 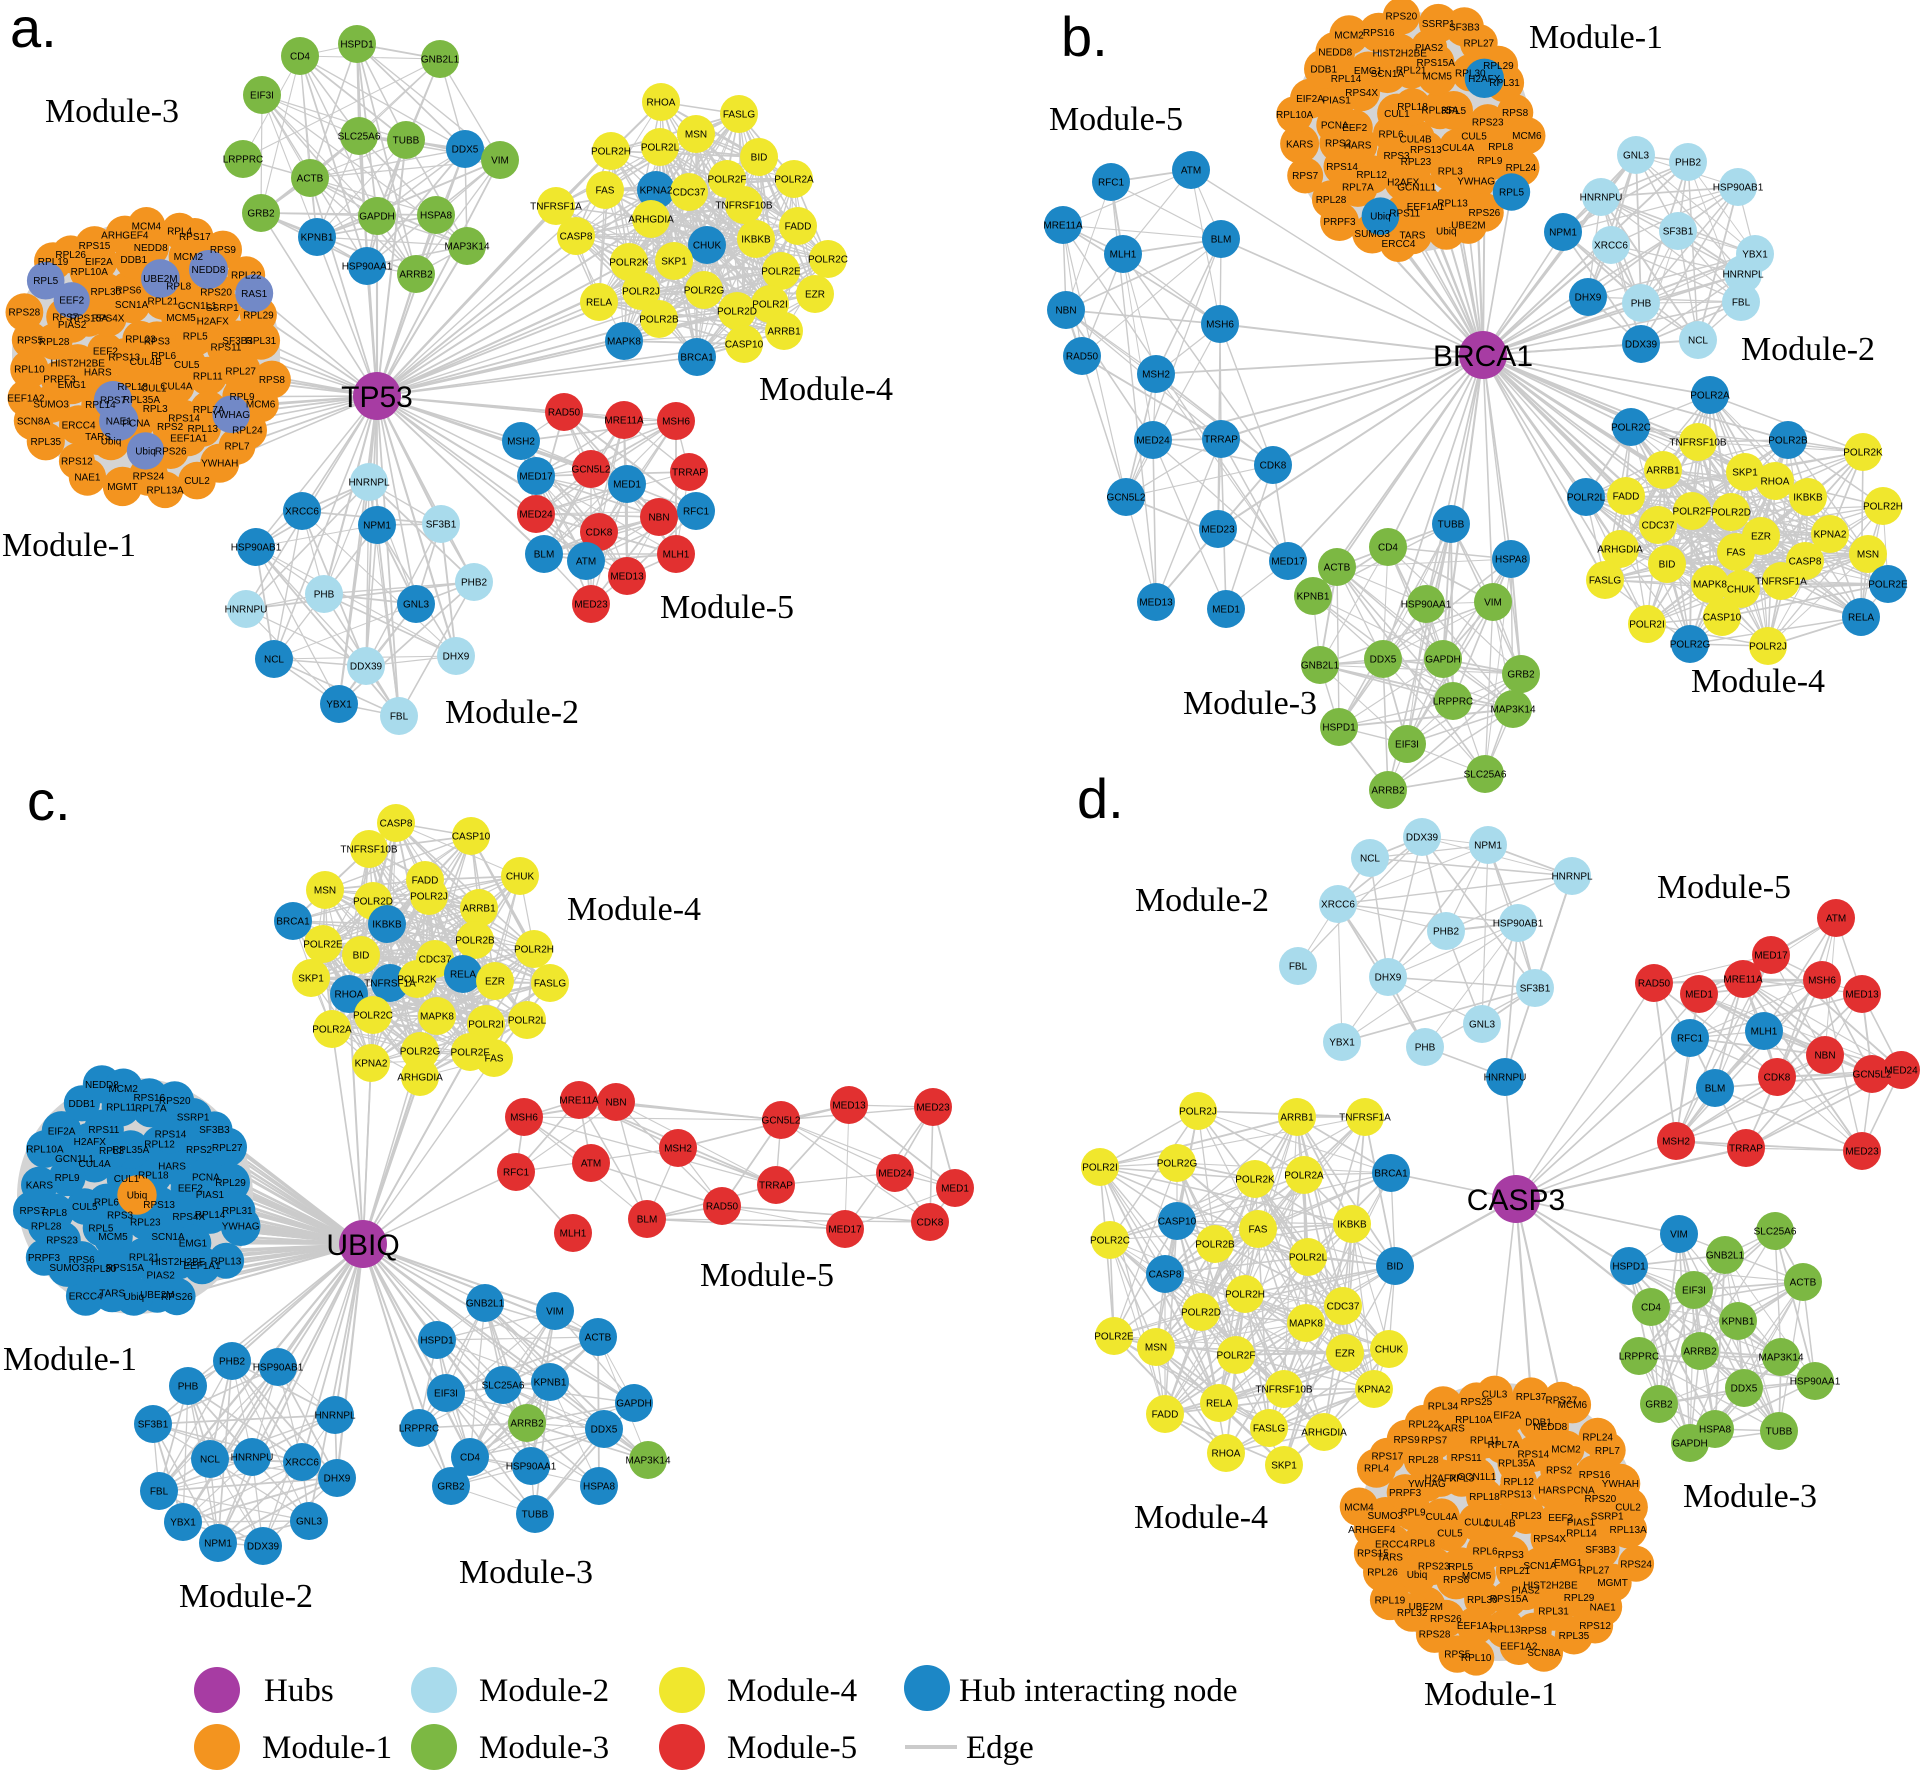 What do you see at coordinates (1519, 1646) in the screenshot?
I see `svg-text: EEF1A2` at bounding box center [1519, 1646].